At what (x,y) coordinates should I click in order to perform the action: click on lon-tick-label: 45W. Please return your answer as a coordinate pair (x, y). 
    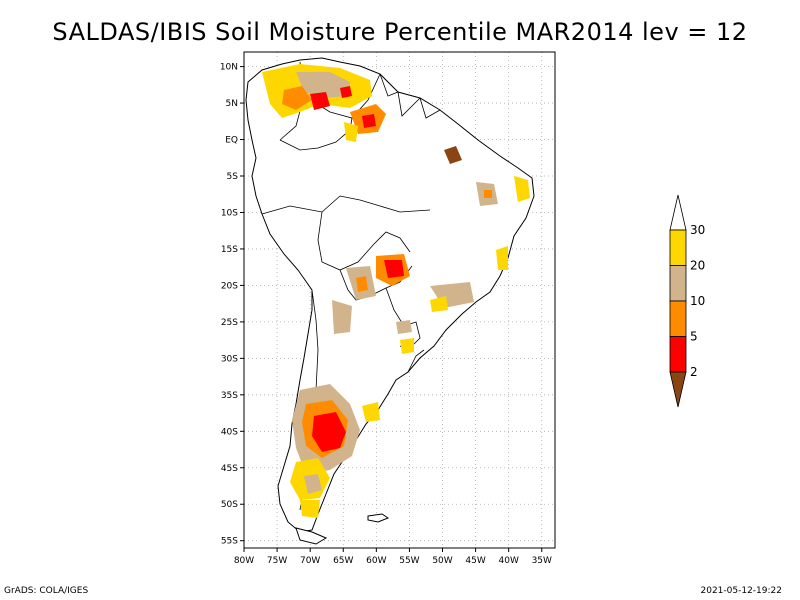
    Looking at the image, I should click on (475, 561).